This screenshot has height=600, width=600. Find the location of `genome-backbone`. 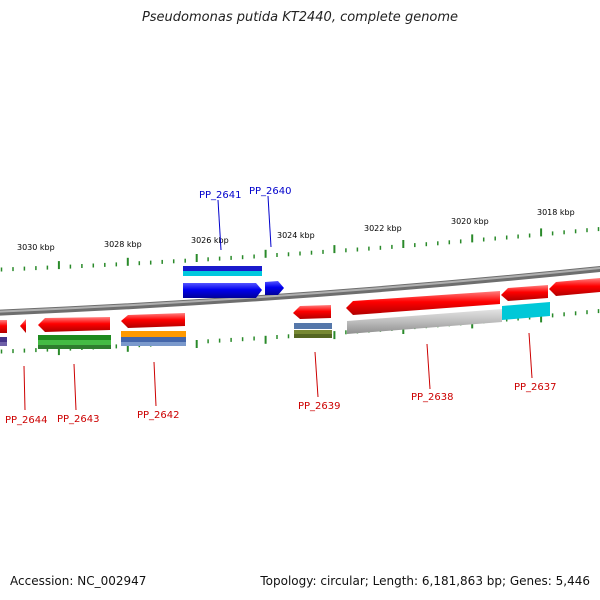

genome-backbone is located at coordinates (300, 291).